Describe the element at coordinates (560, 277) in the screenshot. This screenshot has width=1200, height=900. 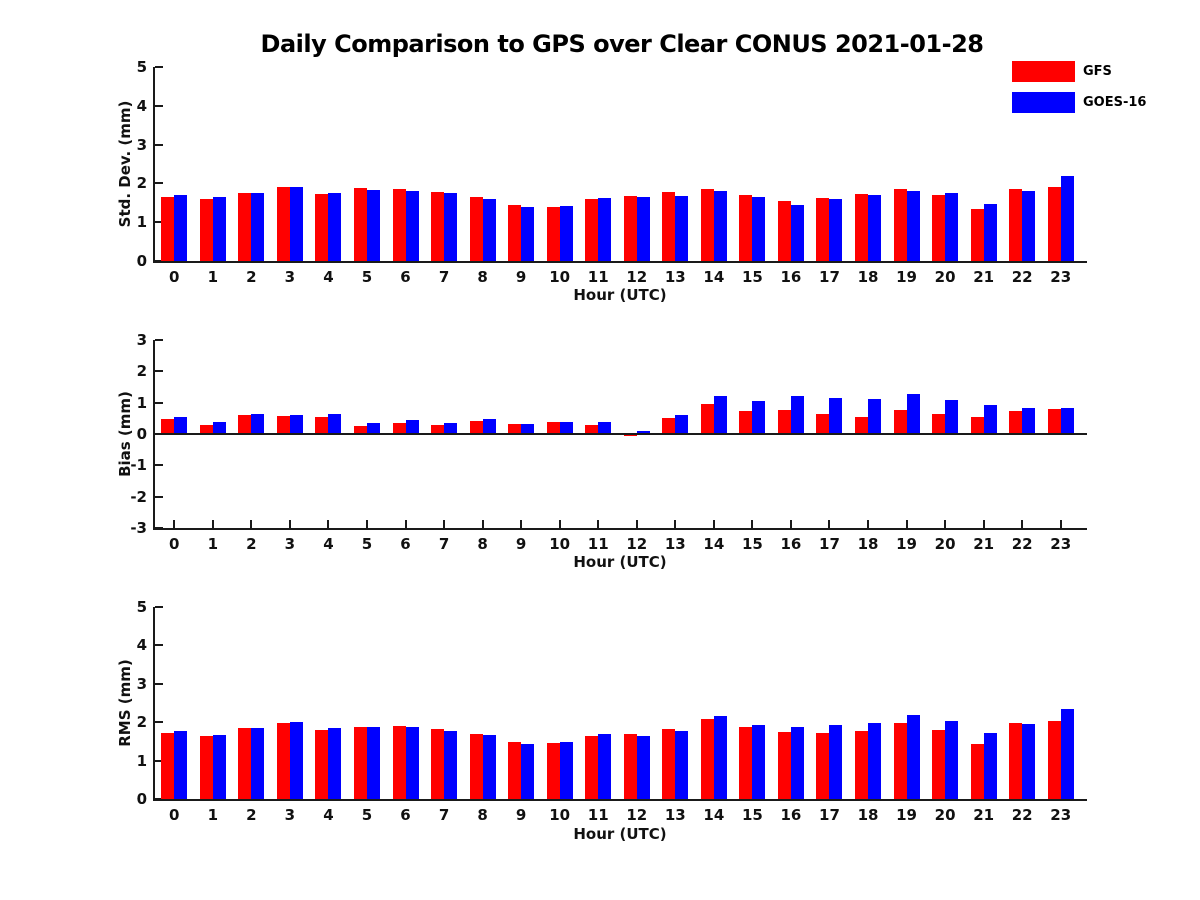
I see `x-tick-label: 10` at that location.